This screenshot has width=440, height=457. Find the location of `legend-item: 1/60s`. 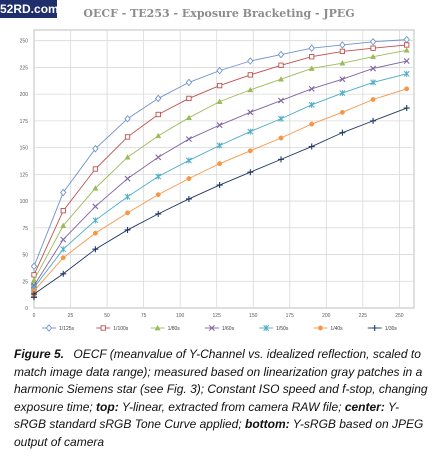

legend-item: 1/60s is located at coordinates (219, 328).